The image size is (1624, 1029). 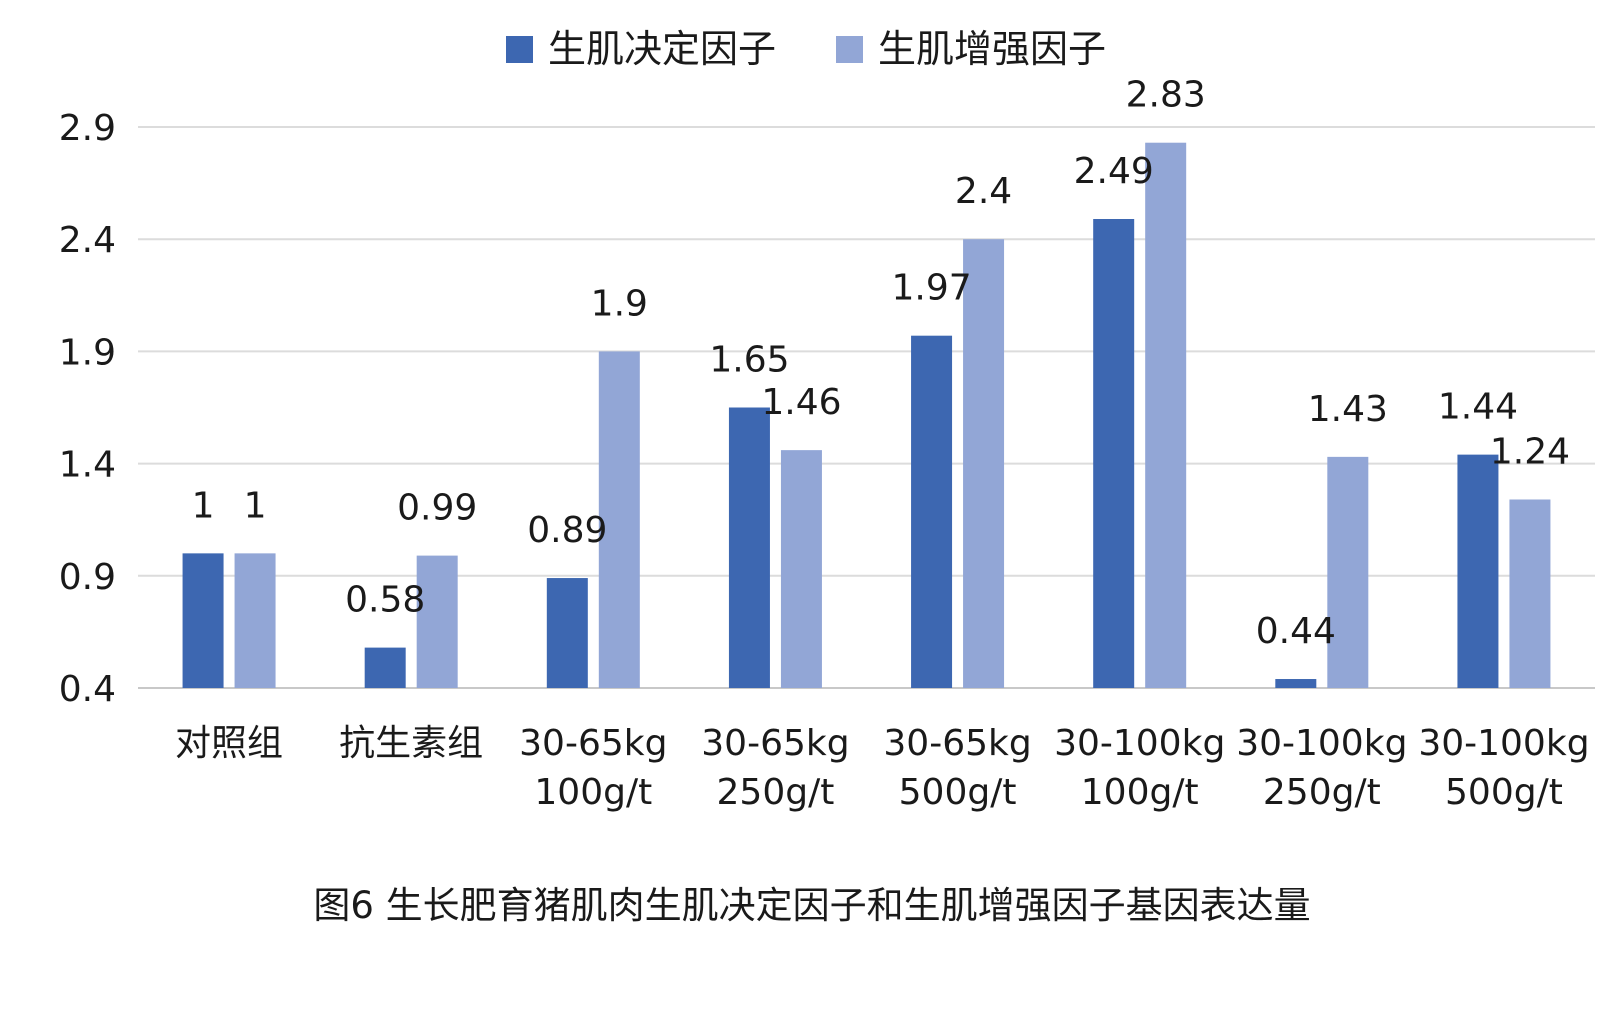 What do you see at coordinates (619, 519) in the screenshot?
I see `bar-series2-cat3` at bounding box center [619, 519].